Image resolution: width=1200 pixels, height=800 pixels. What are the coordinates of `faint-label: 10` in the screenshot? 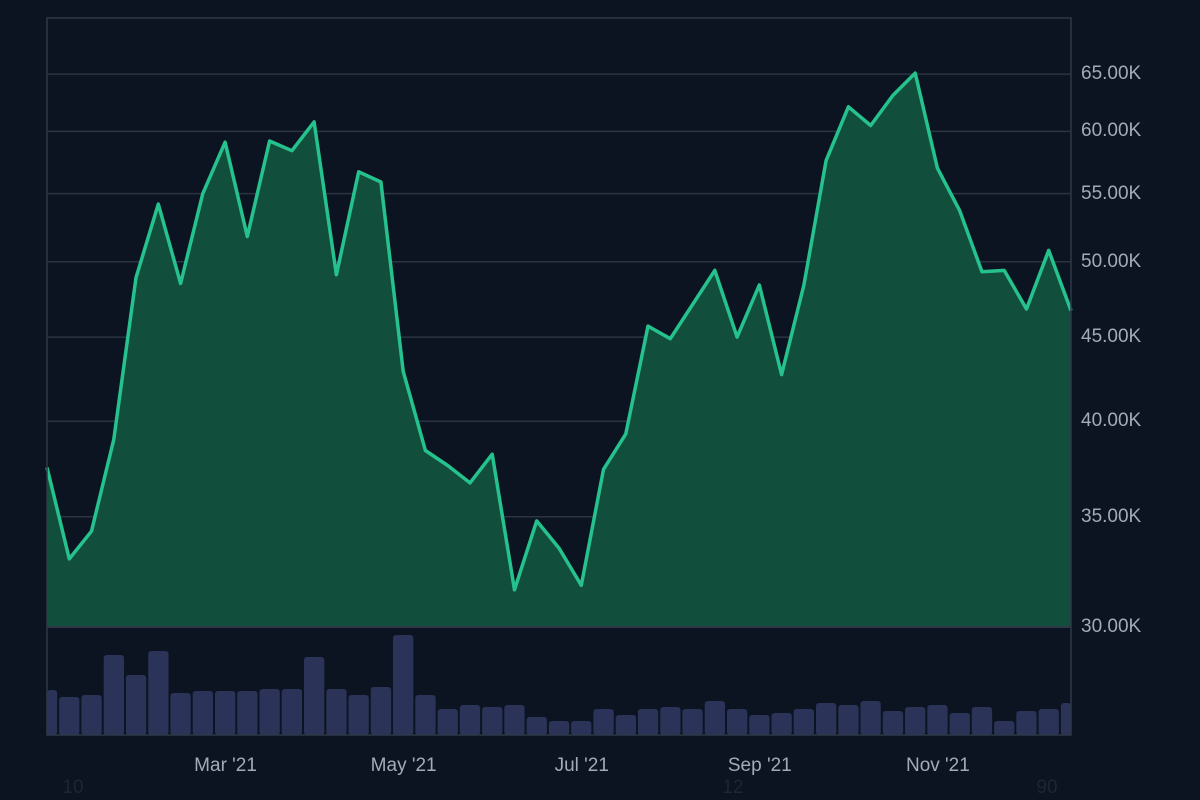 It's located at (73, 787).